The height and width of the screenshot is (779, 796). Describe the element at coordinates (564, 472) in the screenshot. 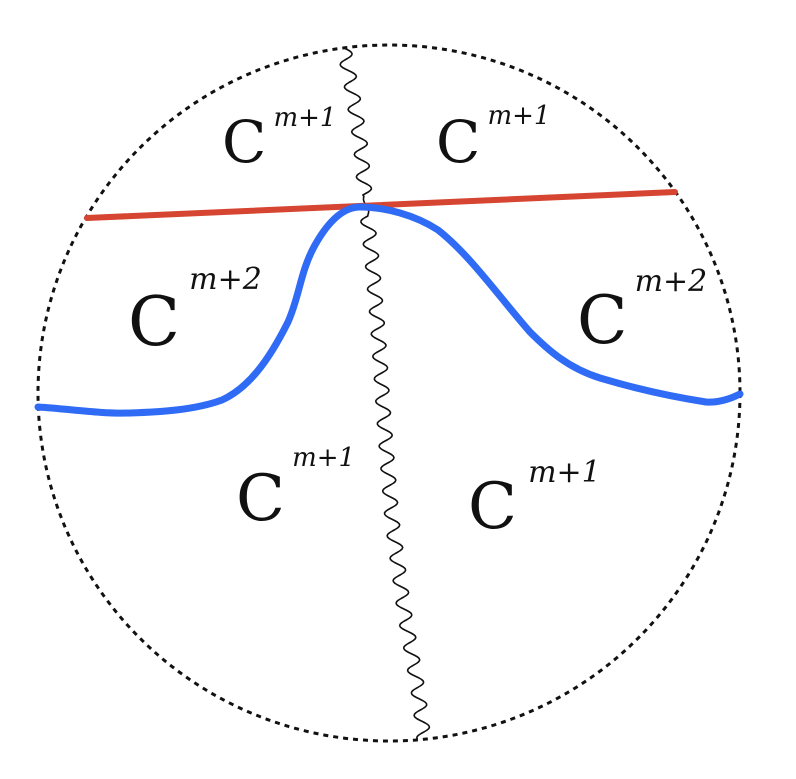

I see `label-bottom-right-sup: m+1` at that location.